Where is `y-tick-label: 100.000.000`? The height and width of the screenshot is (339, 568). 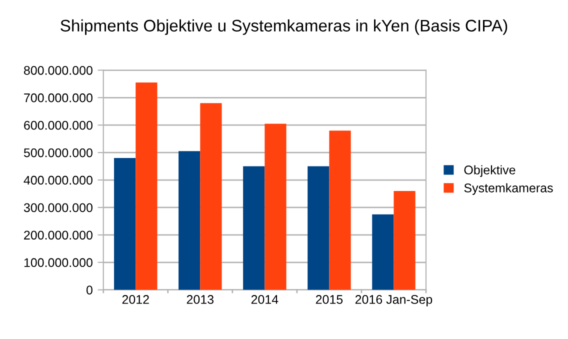
y-tick-label: 100.000.000 is located at coordinates (58, 263).